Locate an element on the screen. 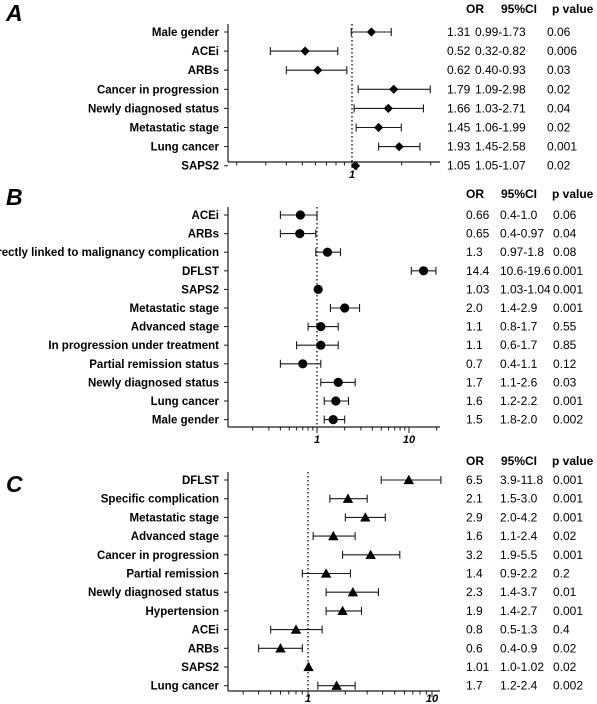  panel-b-label: B is located at coordinates (14, 197).